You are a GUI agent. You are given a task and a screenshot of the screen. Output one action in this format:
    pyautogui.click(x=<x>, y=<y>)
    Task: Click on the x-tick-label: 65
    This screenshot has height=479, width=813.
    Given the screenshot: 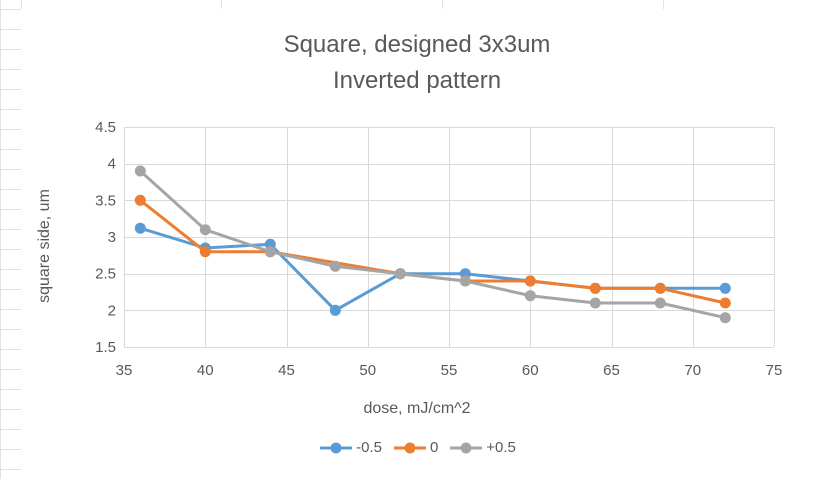 What is the action you would take?
    pyautogui.click(x=611, y=370)
    